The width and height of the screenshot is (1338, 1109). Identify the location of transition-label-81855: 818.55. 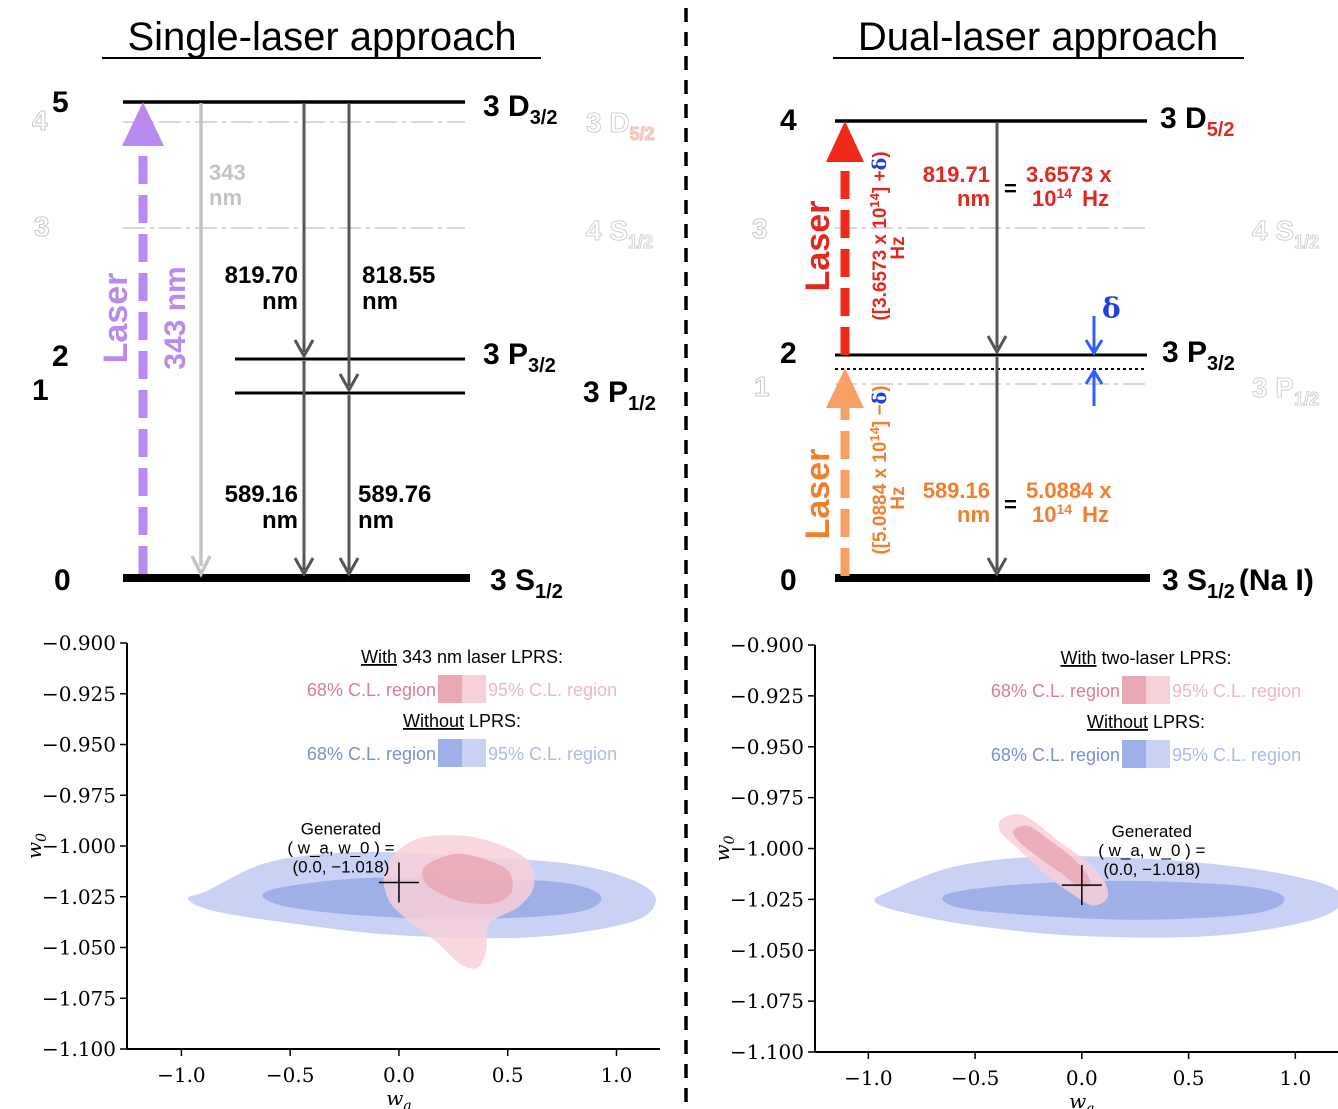
(398, 275).